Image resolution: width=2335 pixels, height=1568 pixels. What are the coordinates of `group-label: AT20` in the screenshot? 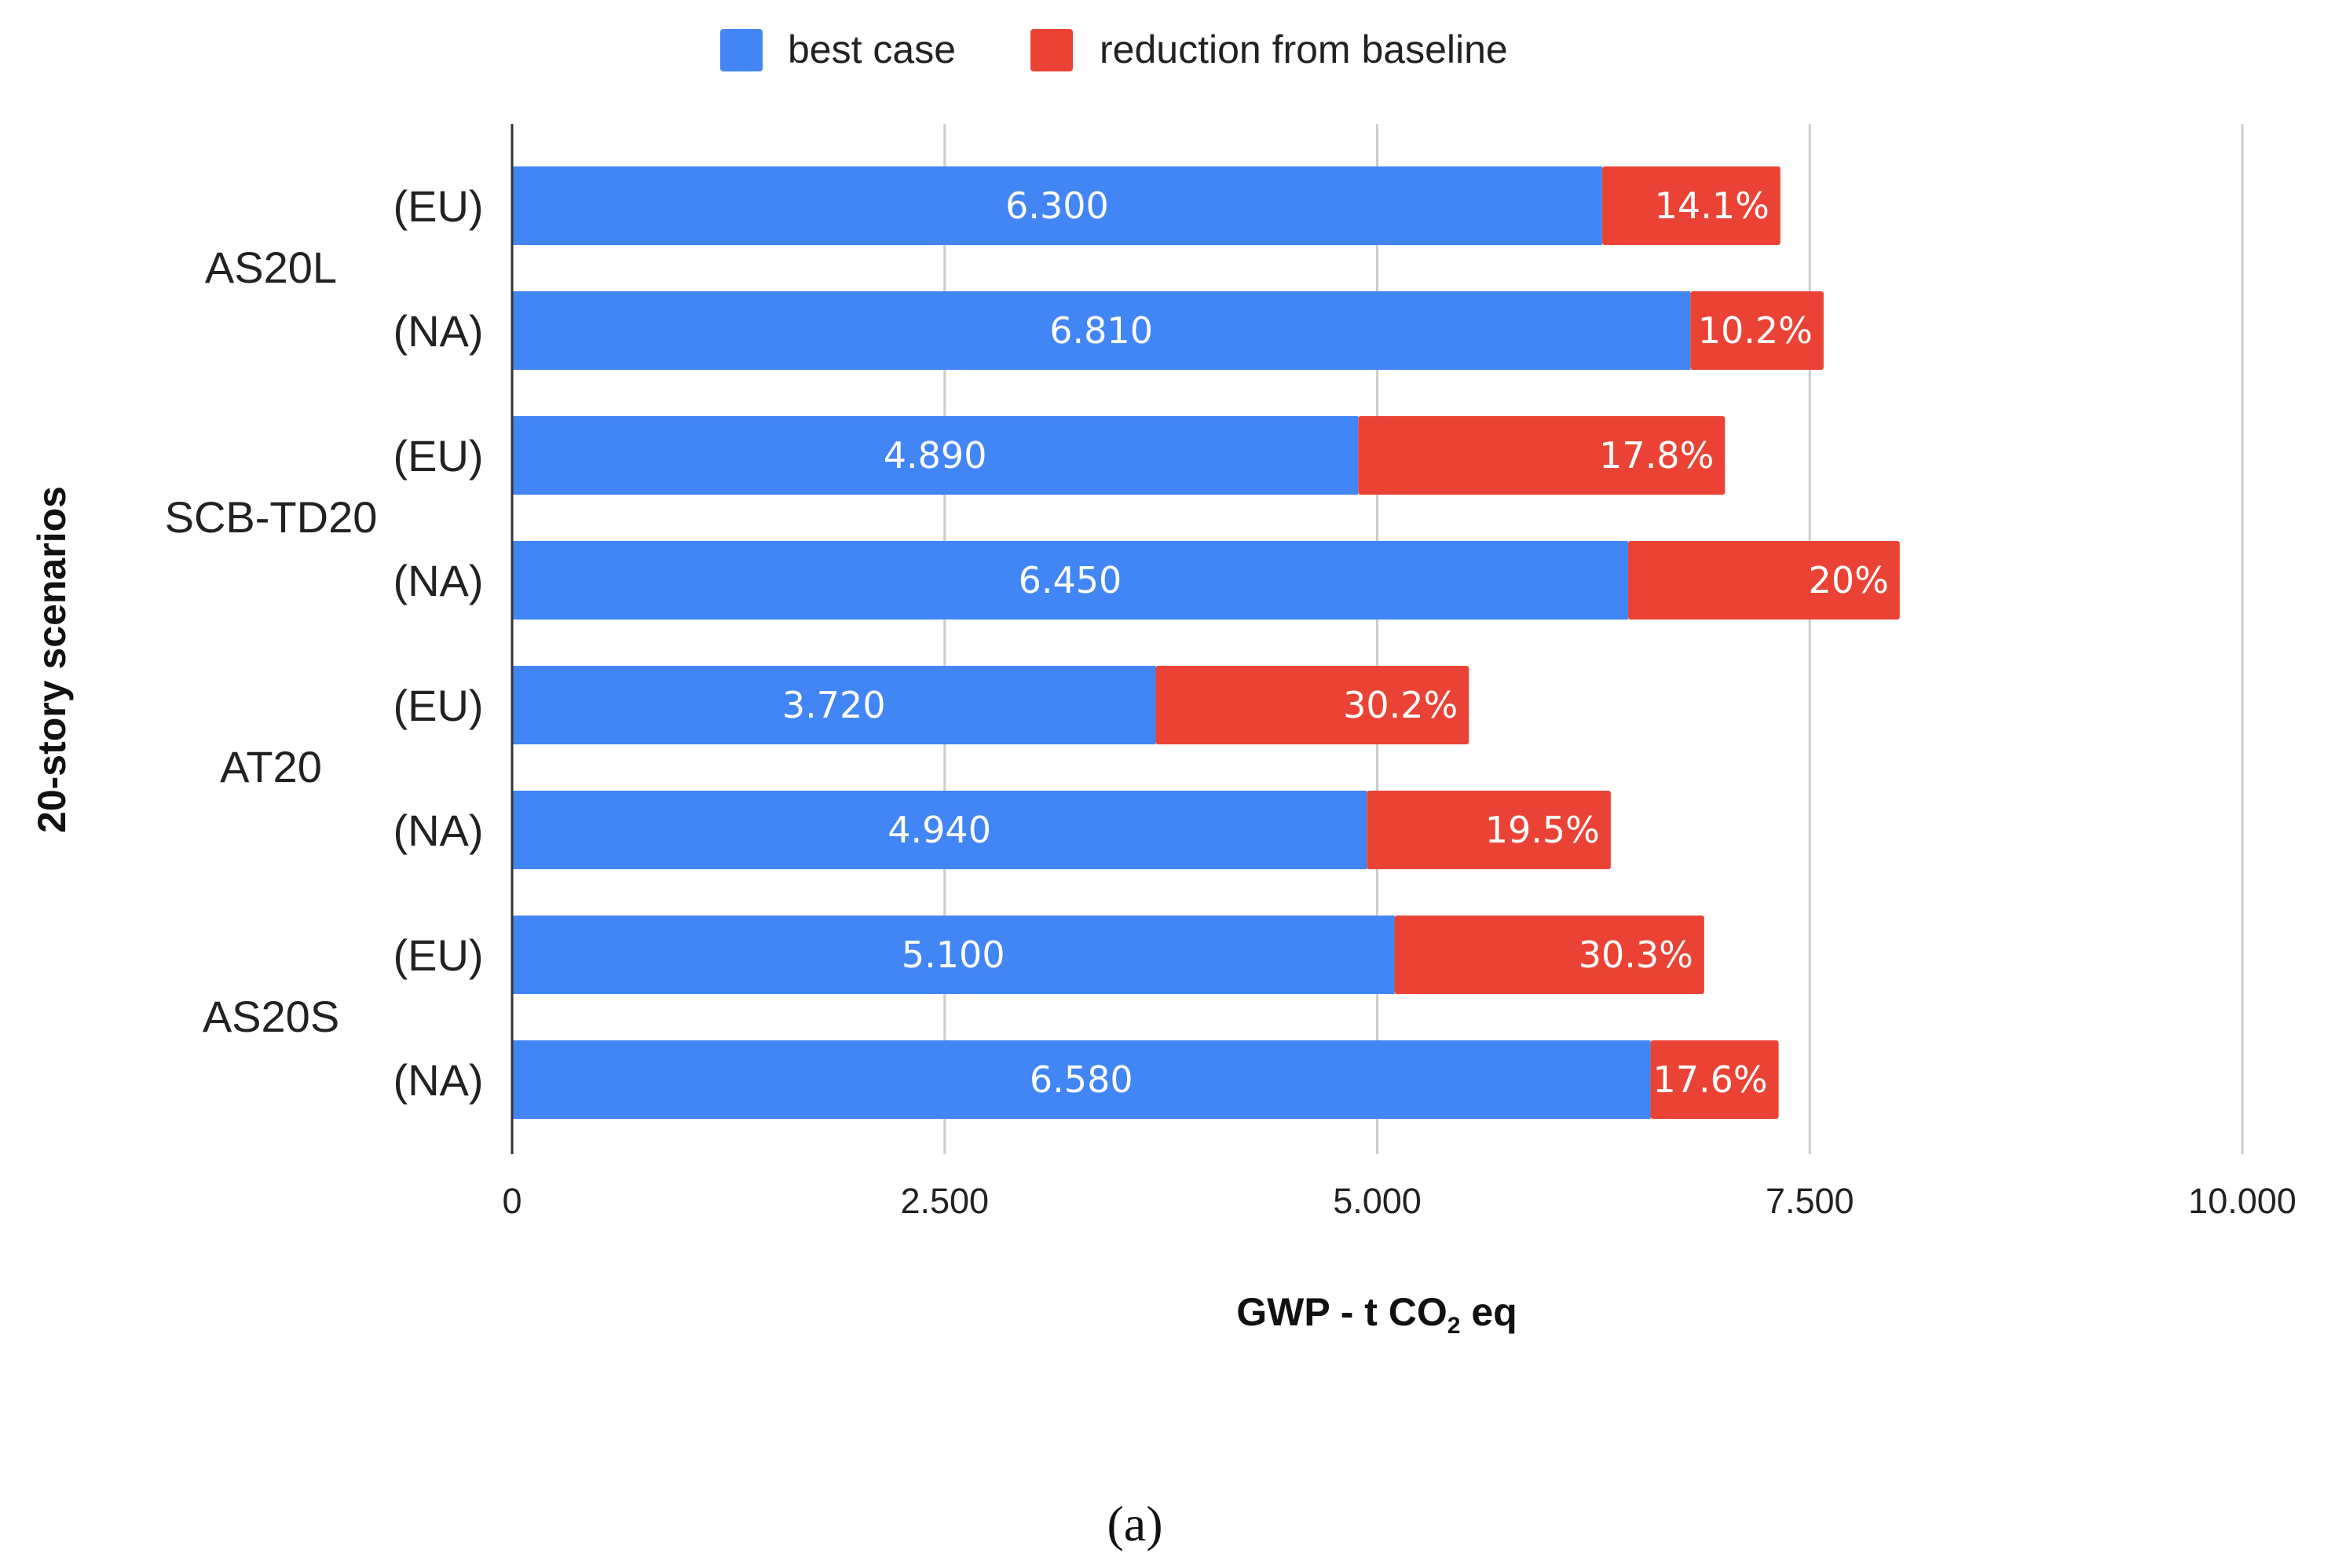 It's located at (271, 766).